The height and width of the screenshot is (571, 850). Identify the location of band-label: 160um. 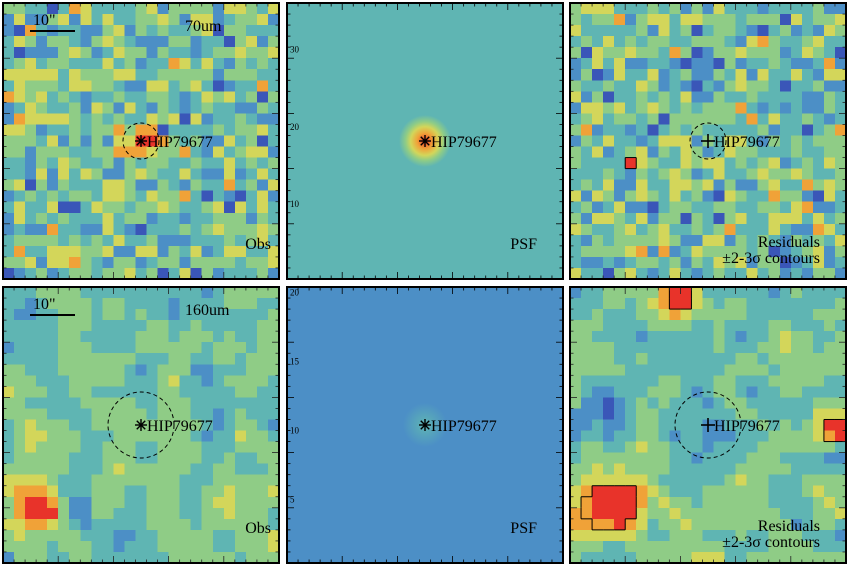
(207, 310).